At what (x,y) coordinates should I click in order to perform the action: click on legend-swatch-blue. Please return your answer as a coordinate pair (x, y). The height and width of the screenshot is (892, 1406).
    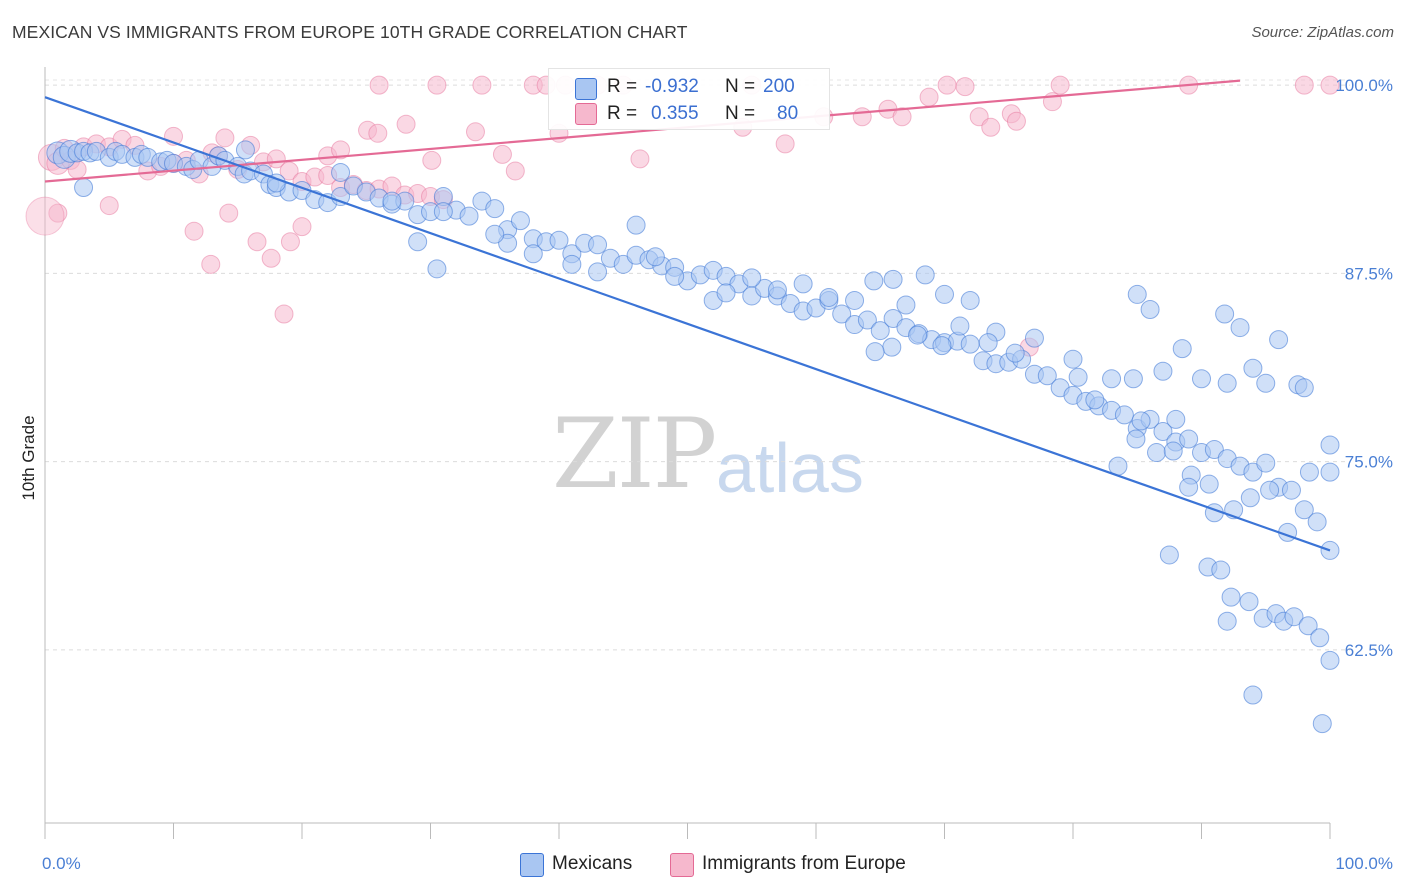
    Looking at the image, I should click on (586, 89).